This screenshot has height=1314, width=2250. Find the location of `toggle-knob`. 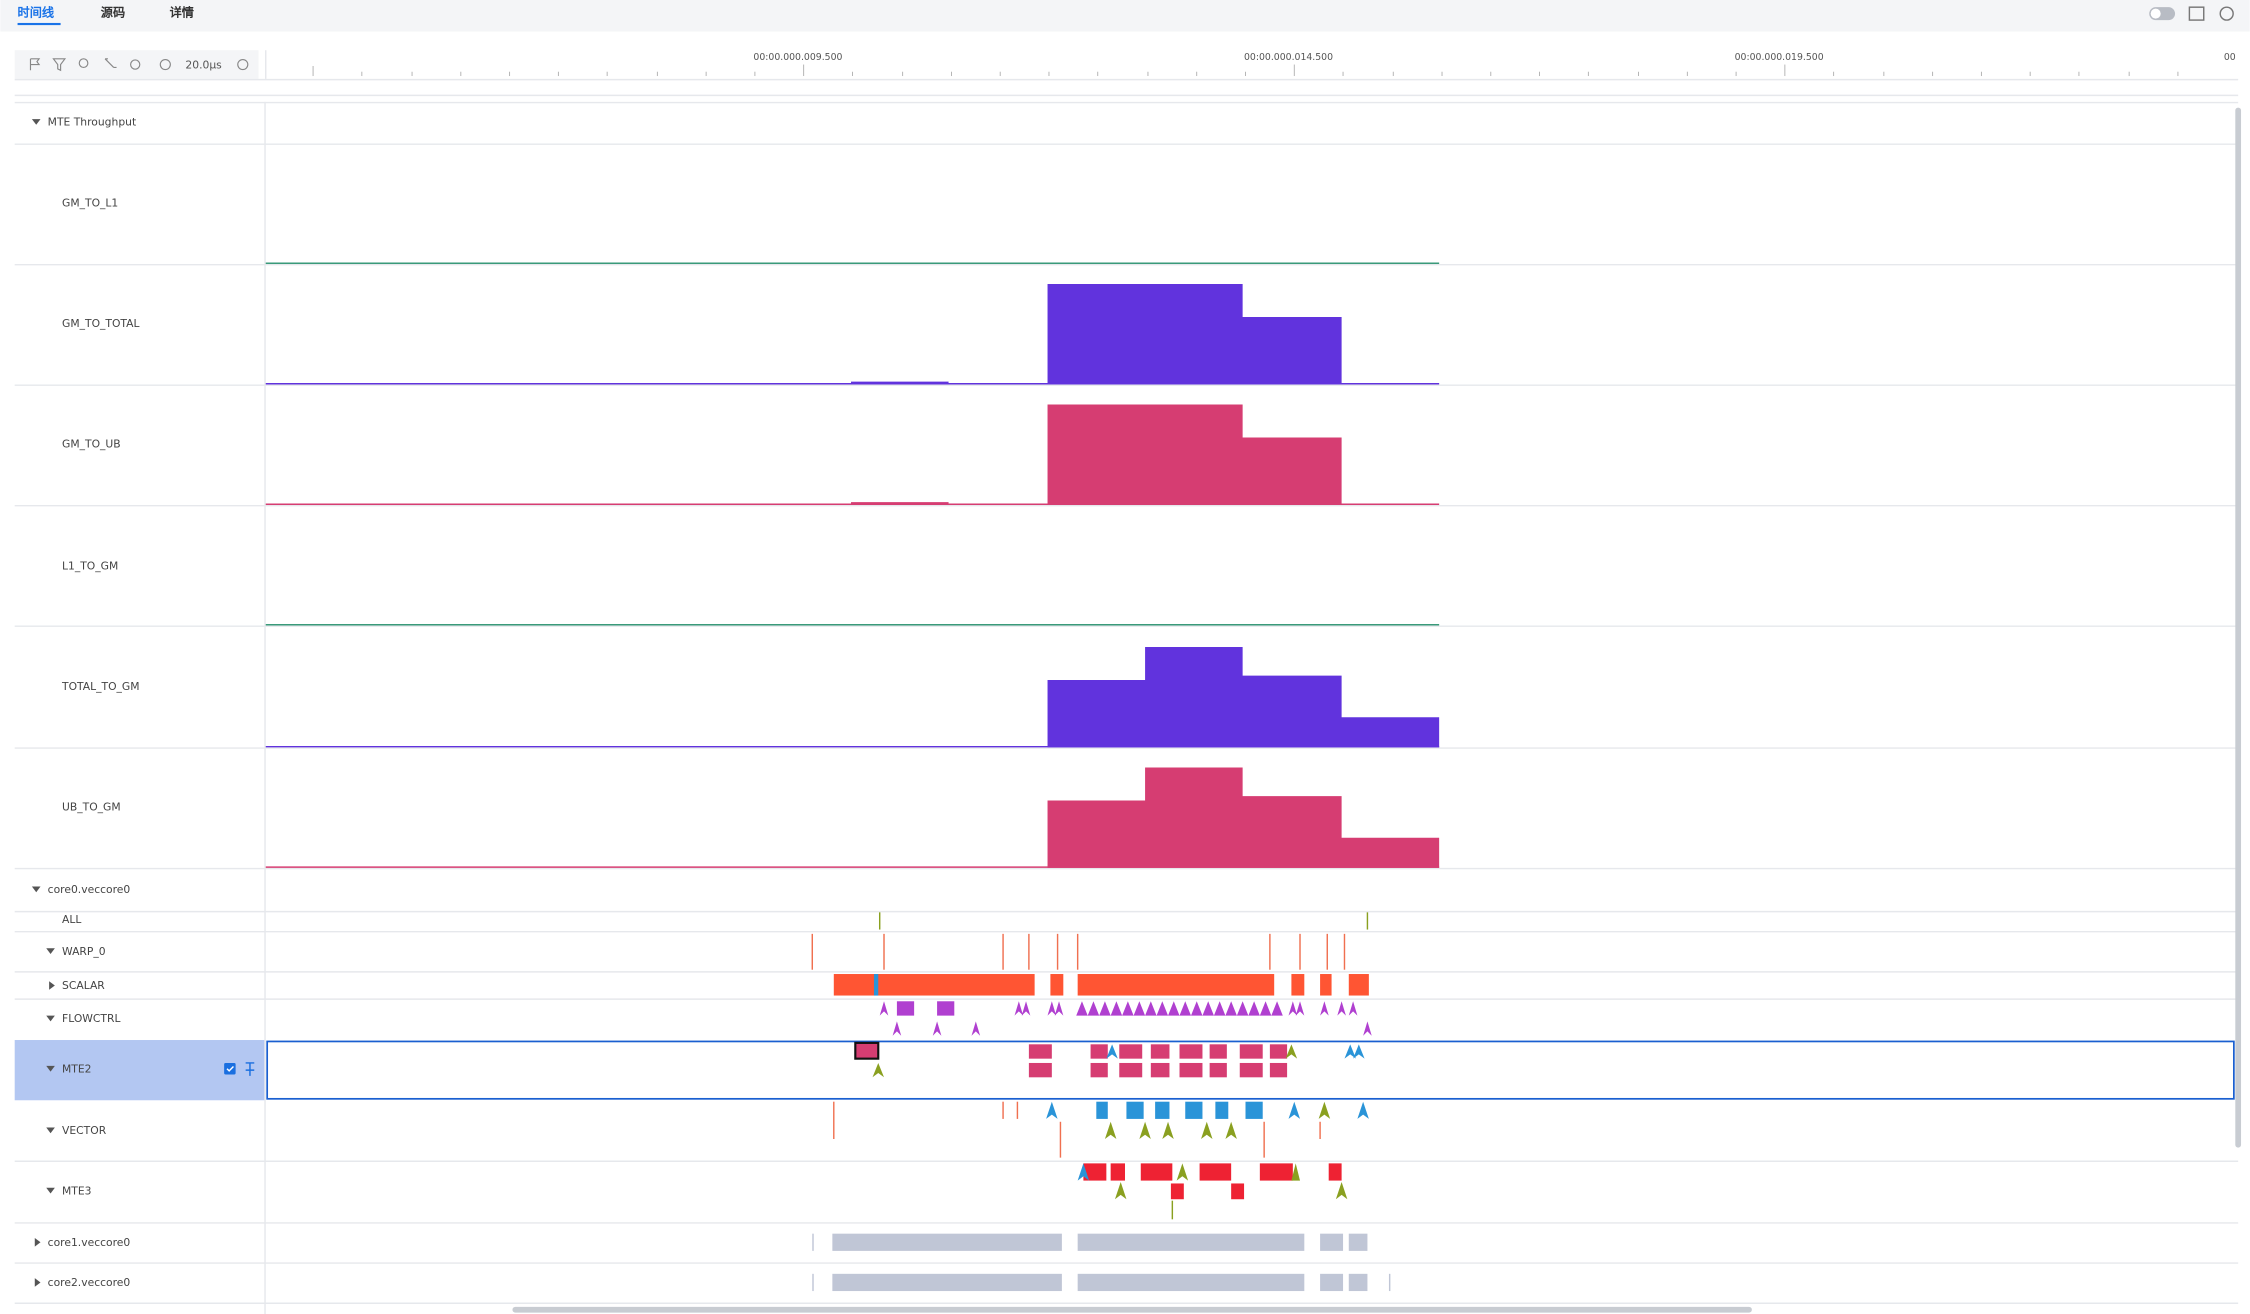

toggle-knob is located at coordinates (2155, 13).